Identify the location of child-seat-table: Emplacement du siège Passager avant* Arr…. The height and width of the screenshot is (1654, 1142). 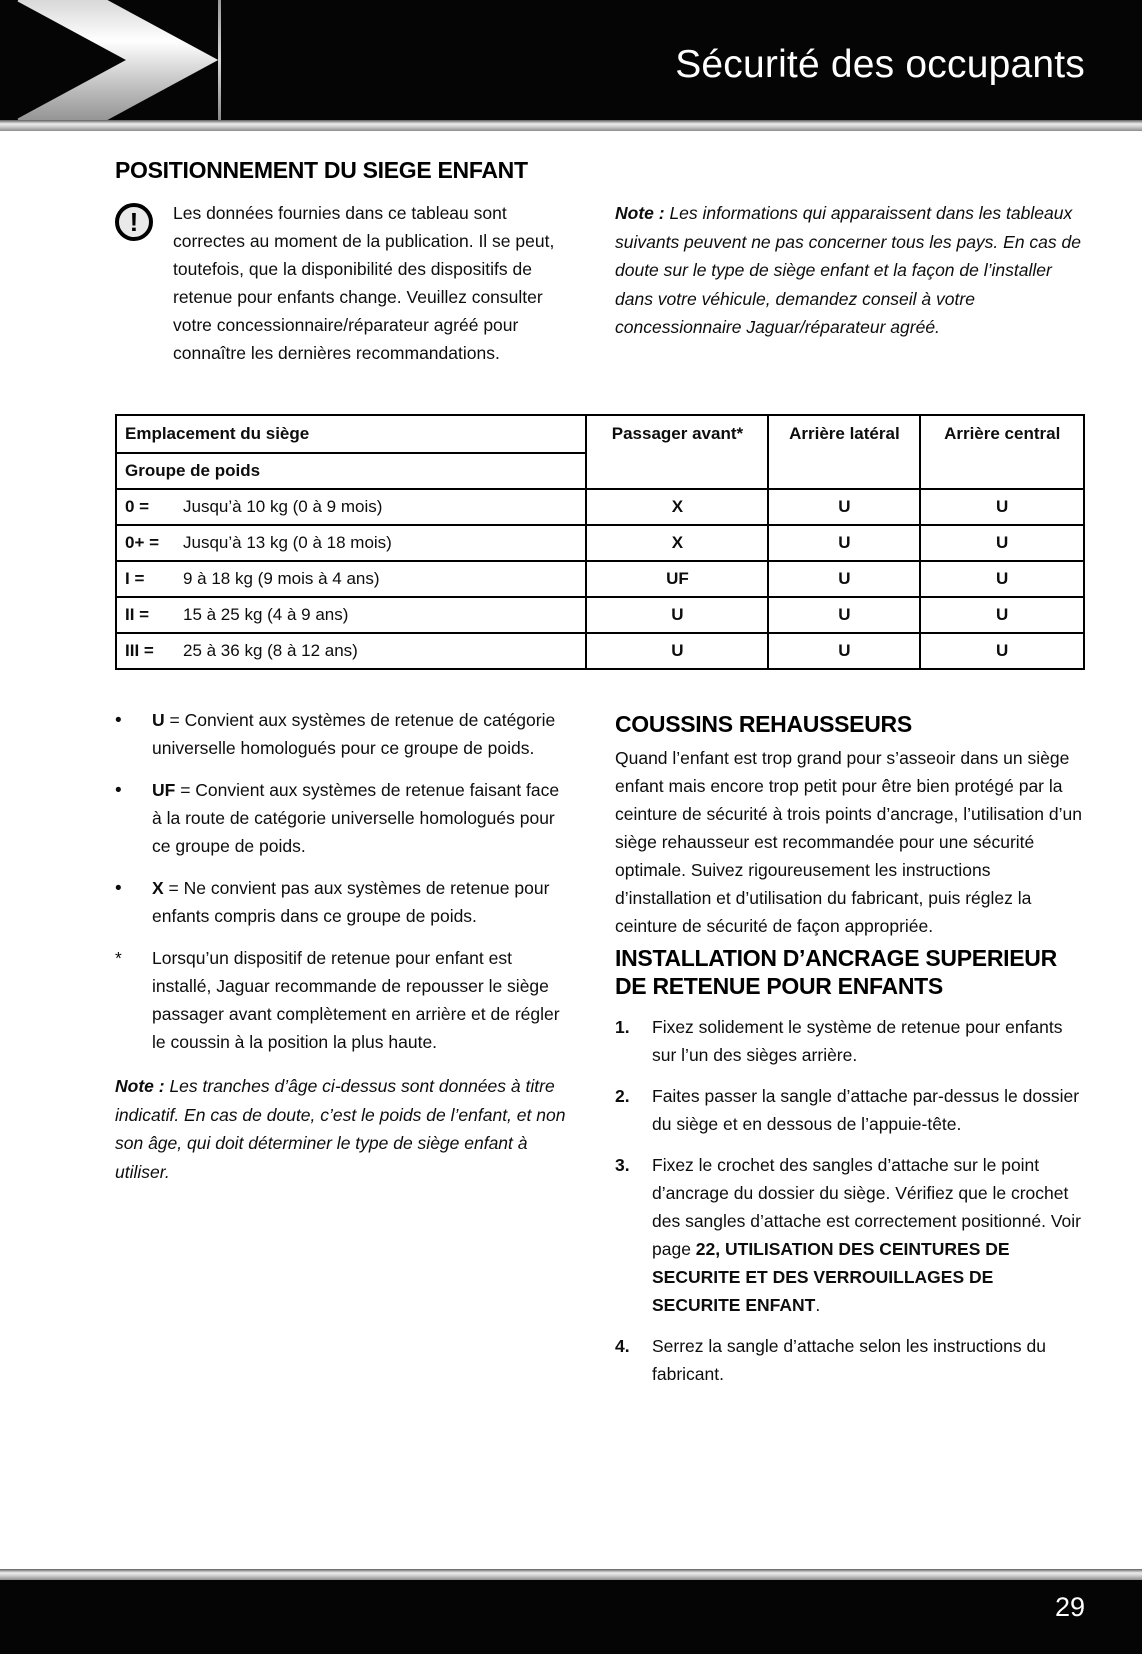
(599, 542).